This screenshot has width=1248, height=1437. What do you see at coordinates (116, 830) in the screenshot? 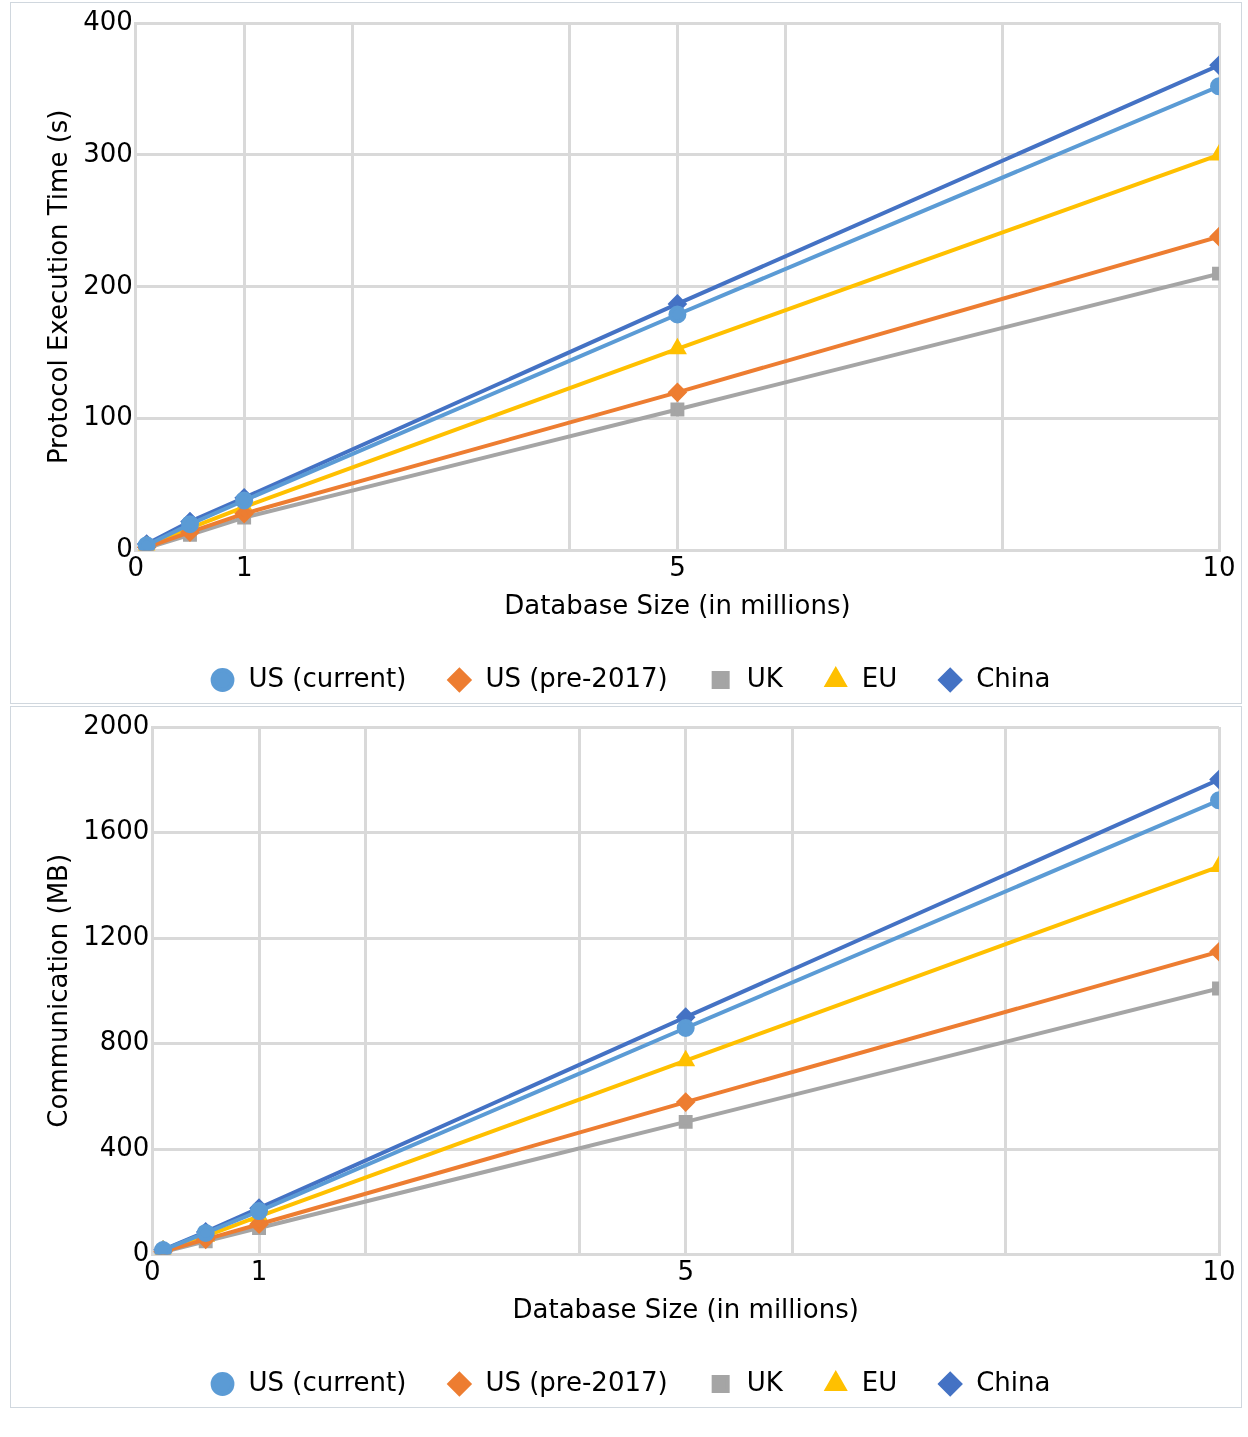
I see `y-tick-label: 1600` at bounding box center [116, 830].